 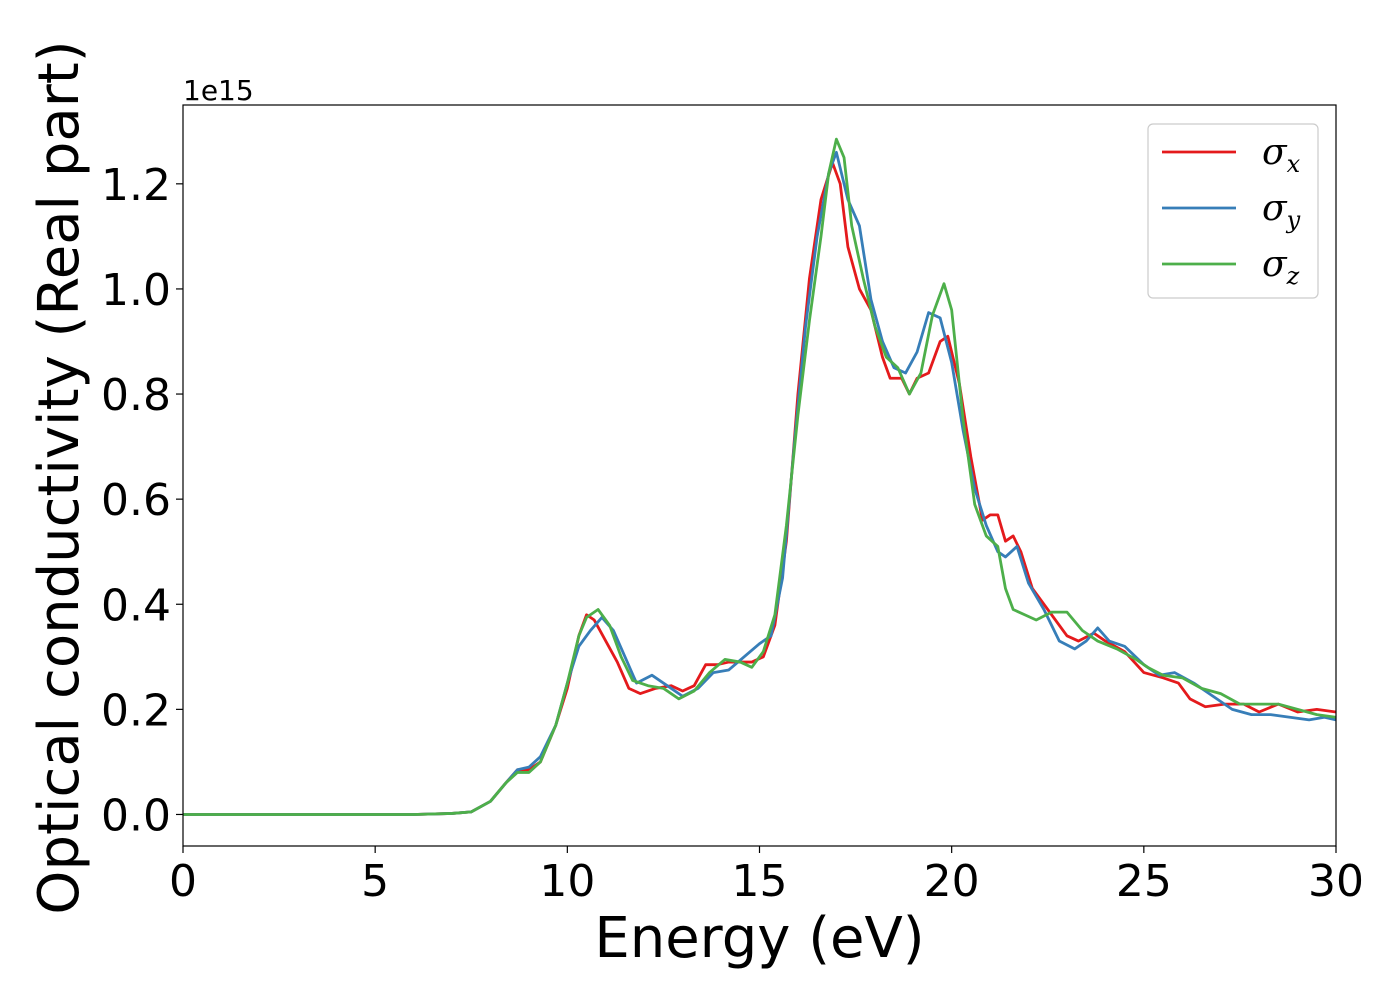 I want to click on x-tick-label: 15, so click(x=760, y=881).